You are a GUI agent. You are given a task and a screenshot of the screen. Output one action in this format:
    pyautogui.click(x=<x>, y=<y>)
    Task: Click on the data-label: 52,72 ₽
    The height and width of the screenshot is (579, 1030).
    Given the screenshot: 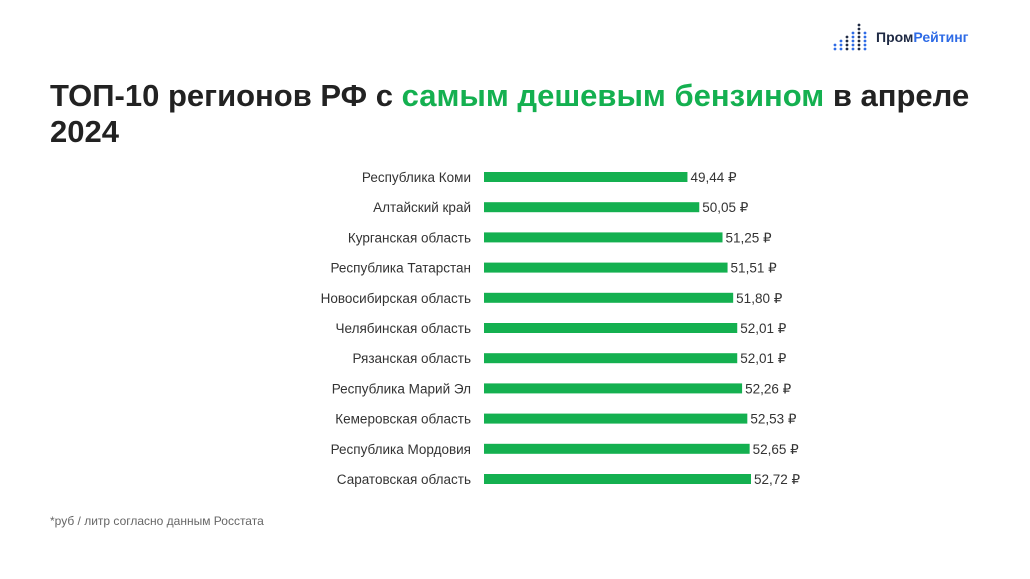 What is the action you would take?
    pyautogui.click(x=777, y=479)
    